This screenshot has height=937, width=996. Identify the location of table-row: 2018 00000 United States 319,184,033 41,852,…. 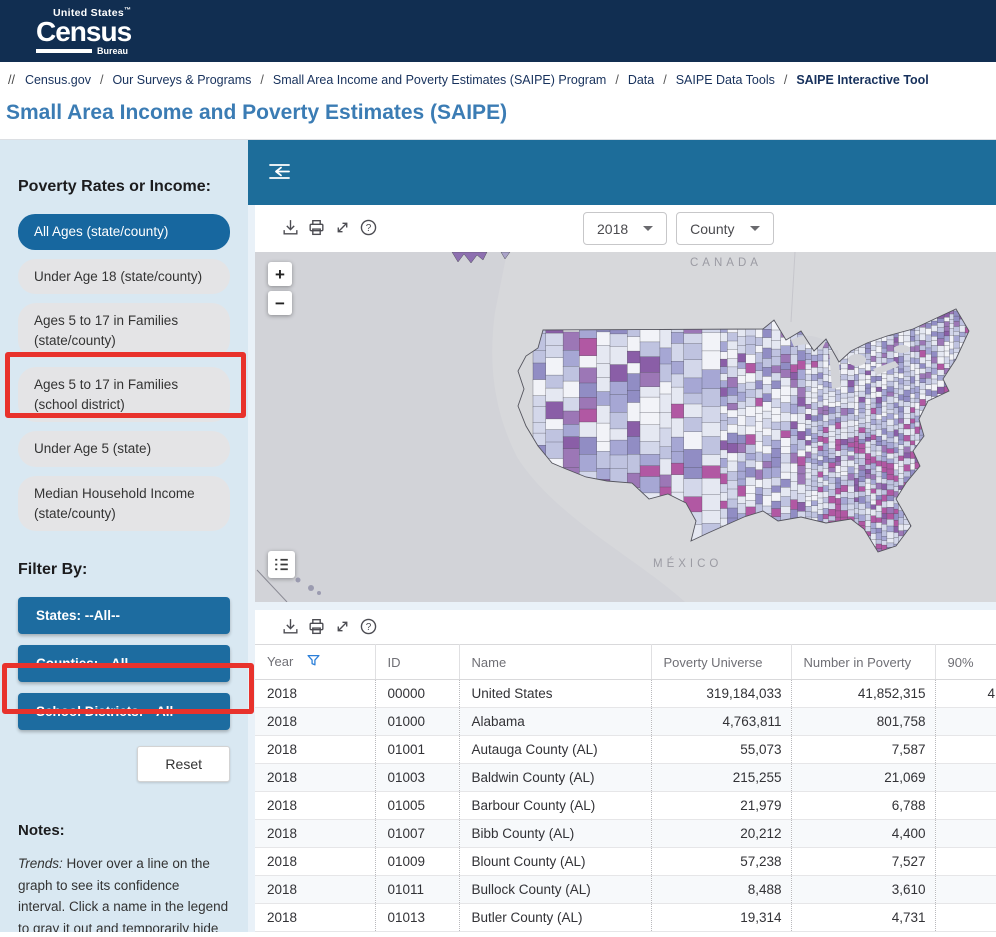
(625, 693).